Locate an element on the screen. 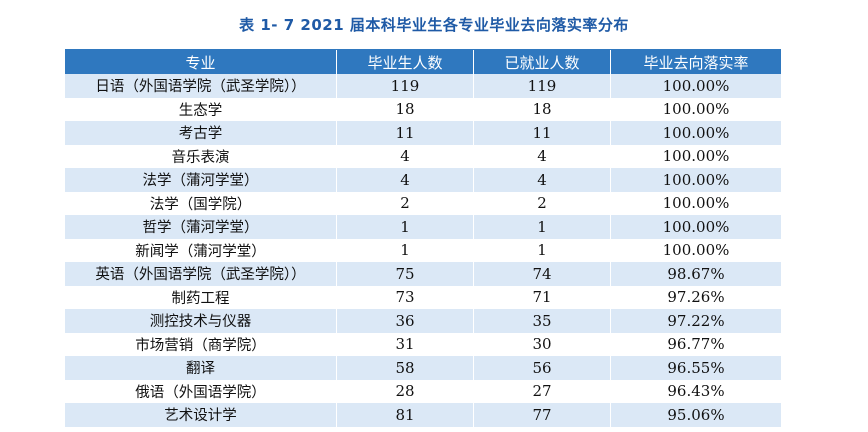  cell-graduates: 75 is located at coordinates (405, 274).